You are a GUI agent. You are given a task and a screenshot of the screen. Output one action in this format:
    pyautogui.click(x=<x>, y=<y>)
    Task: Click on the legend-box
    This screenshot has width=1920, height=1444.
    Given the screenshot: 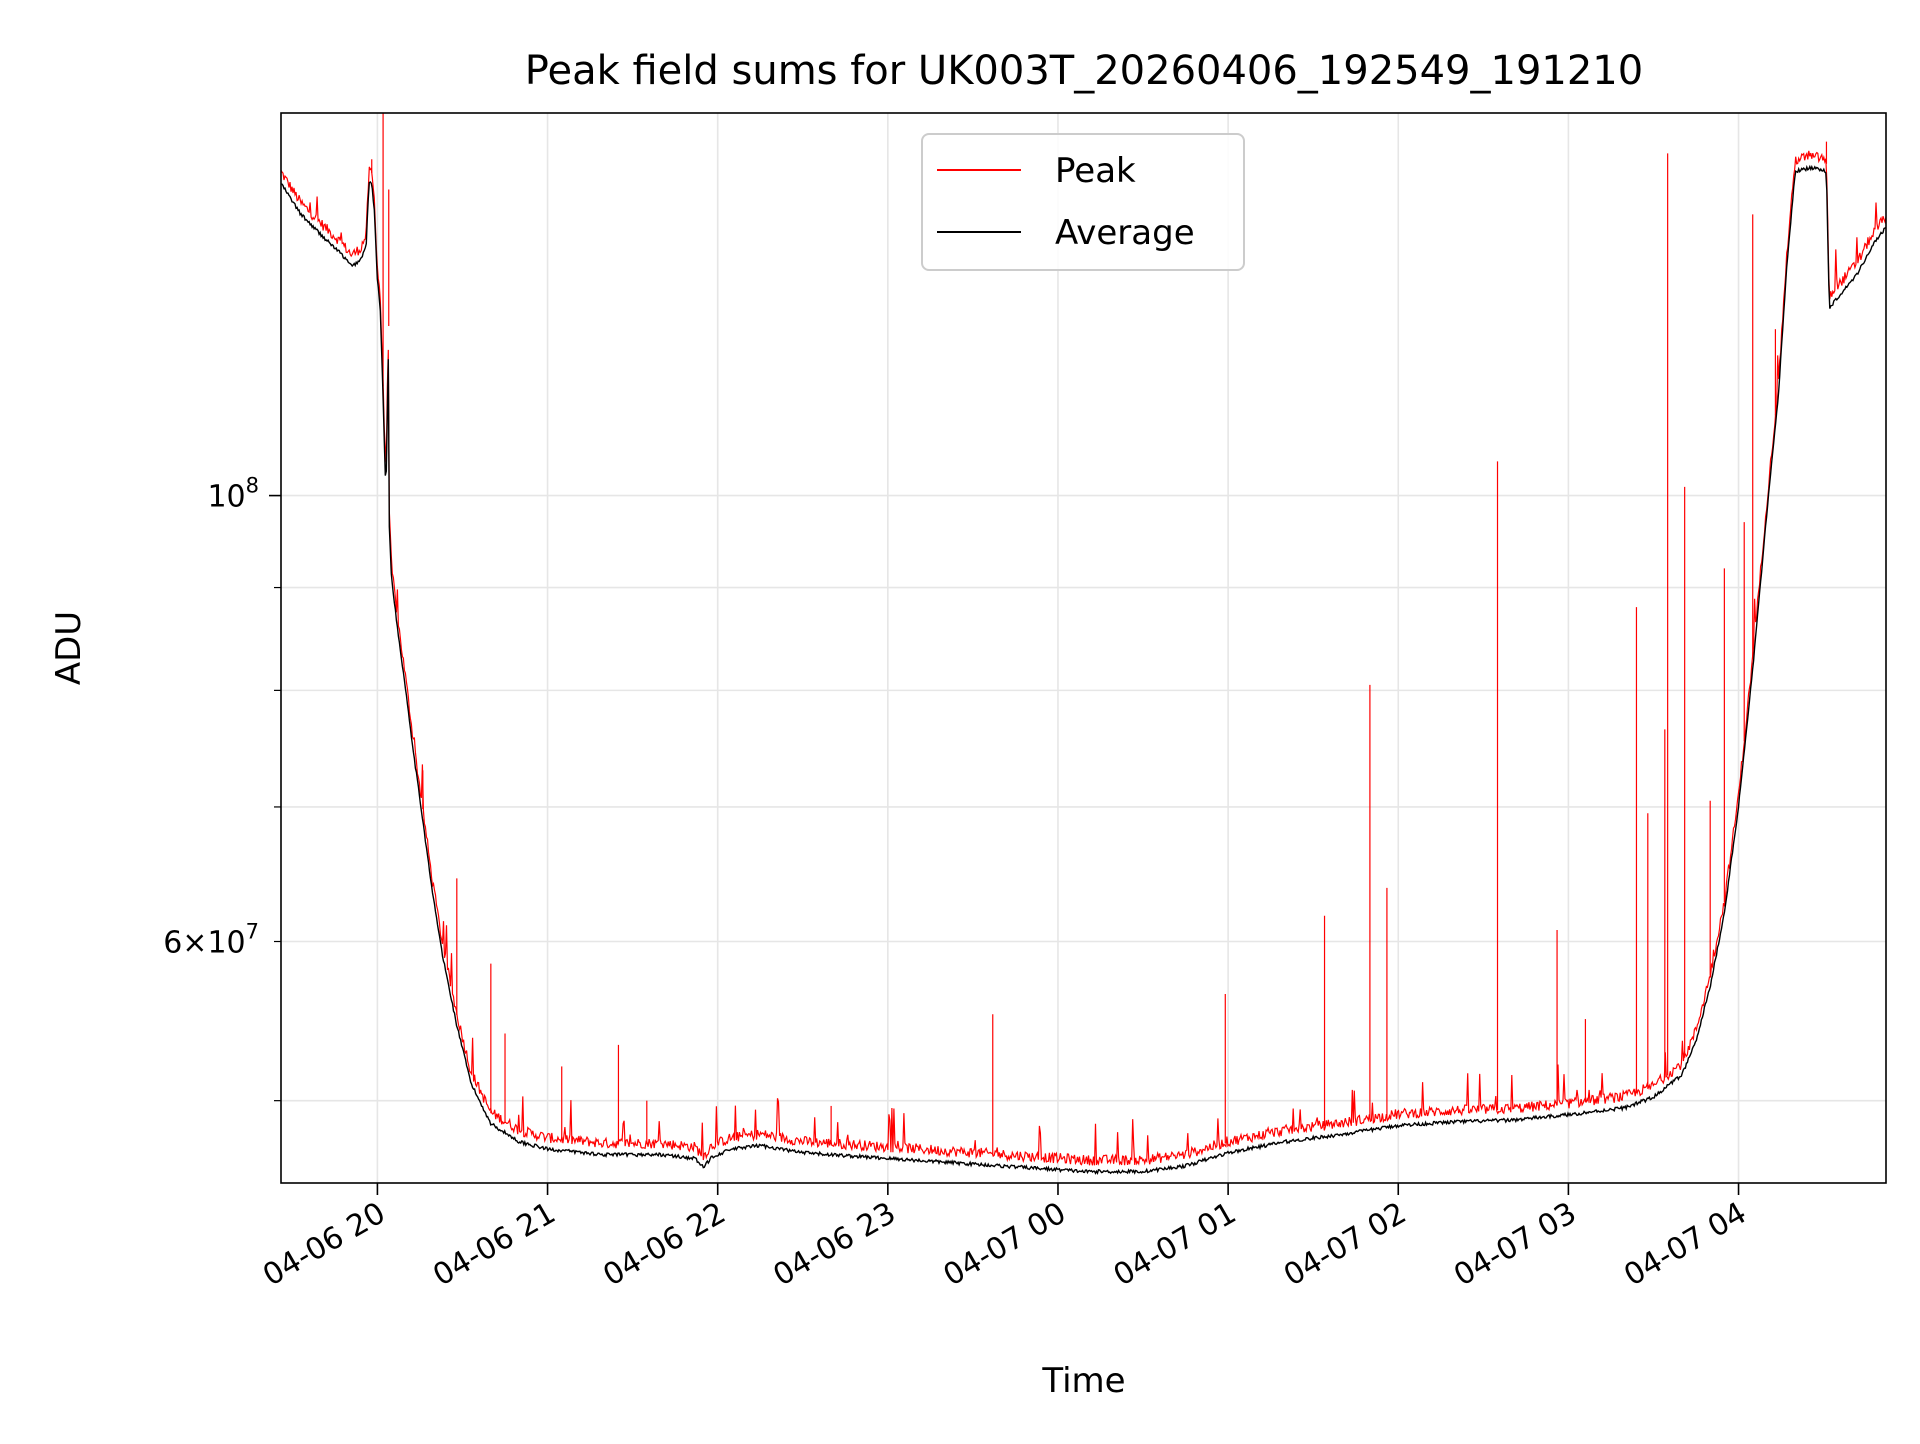 What is the action you would take?
    pyautogui.click(x=1083, y=202)
    